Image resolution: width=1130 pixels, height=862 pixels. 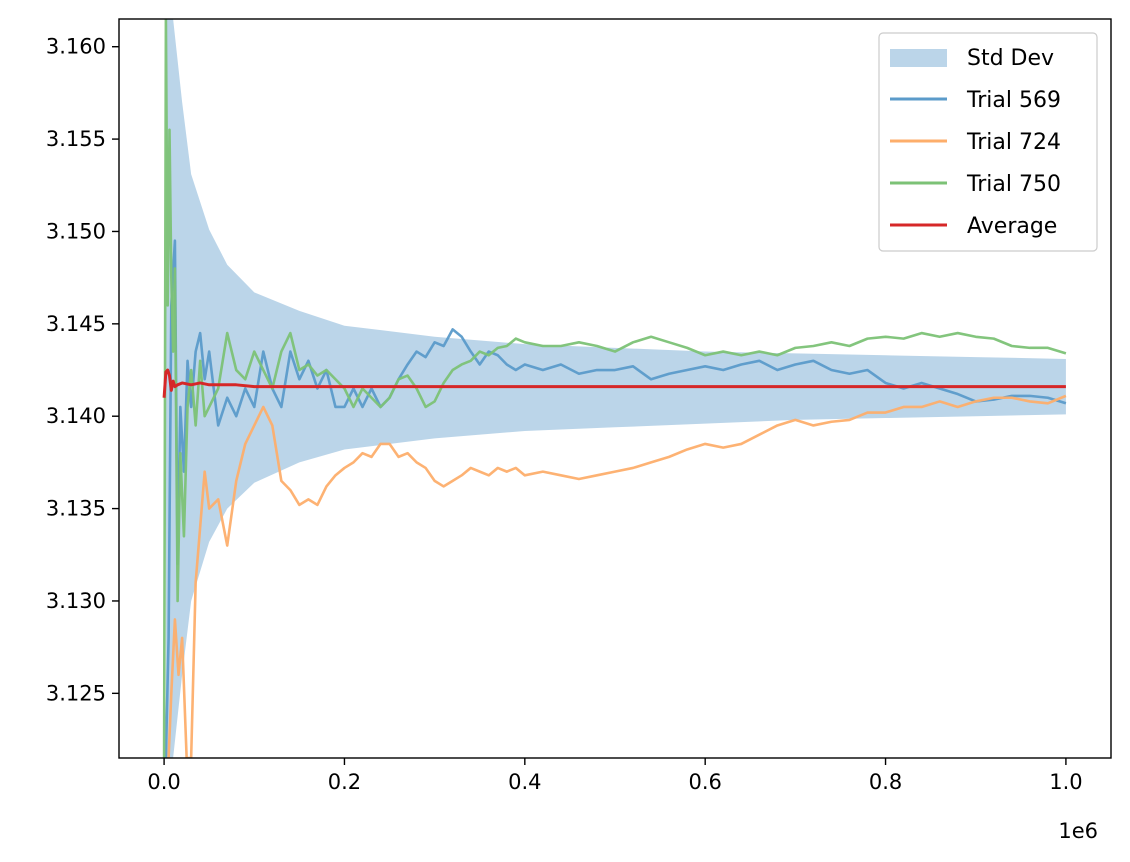 What do you see at coordinates (82, 370) in the screenshot?
I see `y-axis: 3.125 3.130 3.135 3.140 3.145 3.150 3.155 3.160` at bounding box center [82, 370].